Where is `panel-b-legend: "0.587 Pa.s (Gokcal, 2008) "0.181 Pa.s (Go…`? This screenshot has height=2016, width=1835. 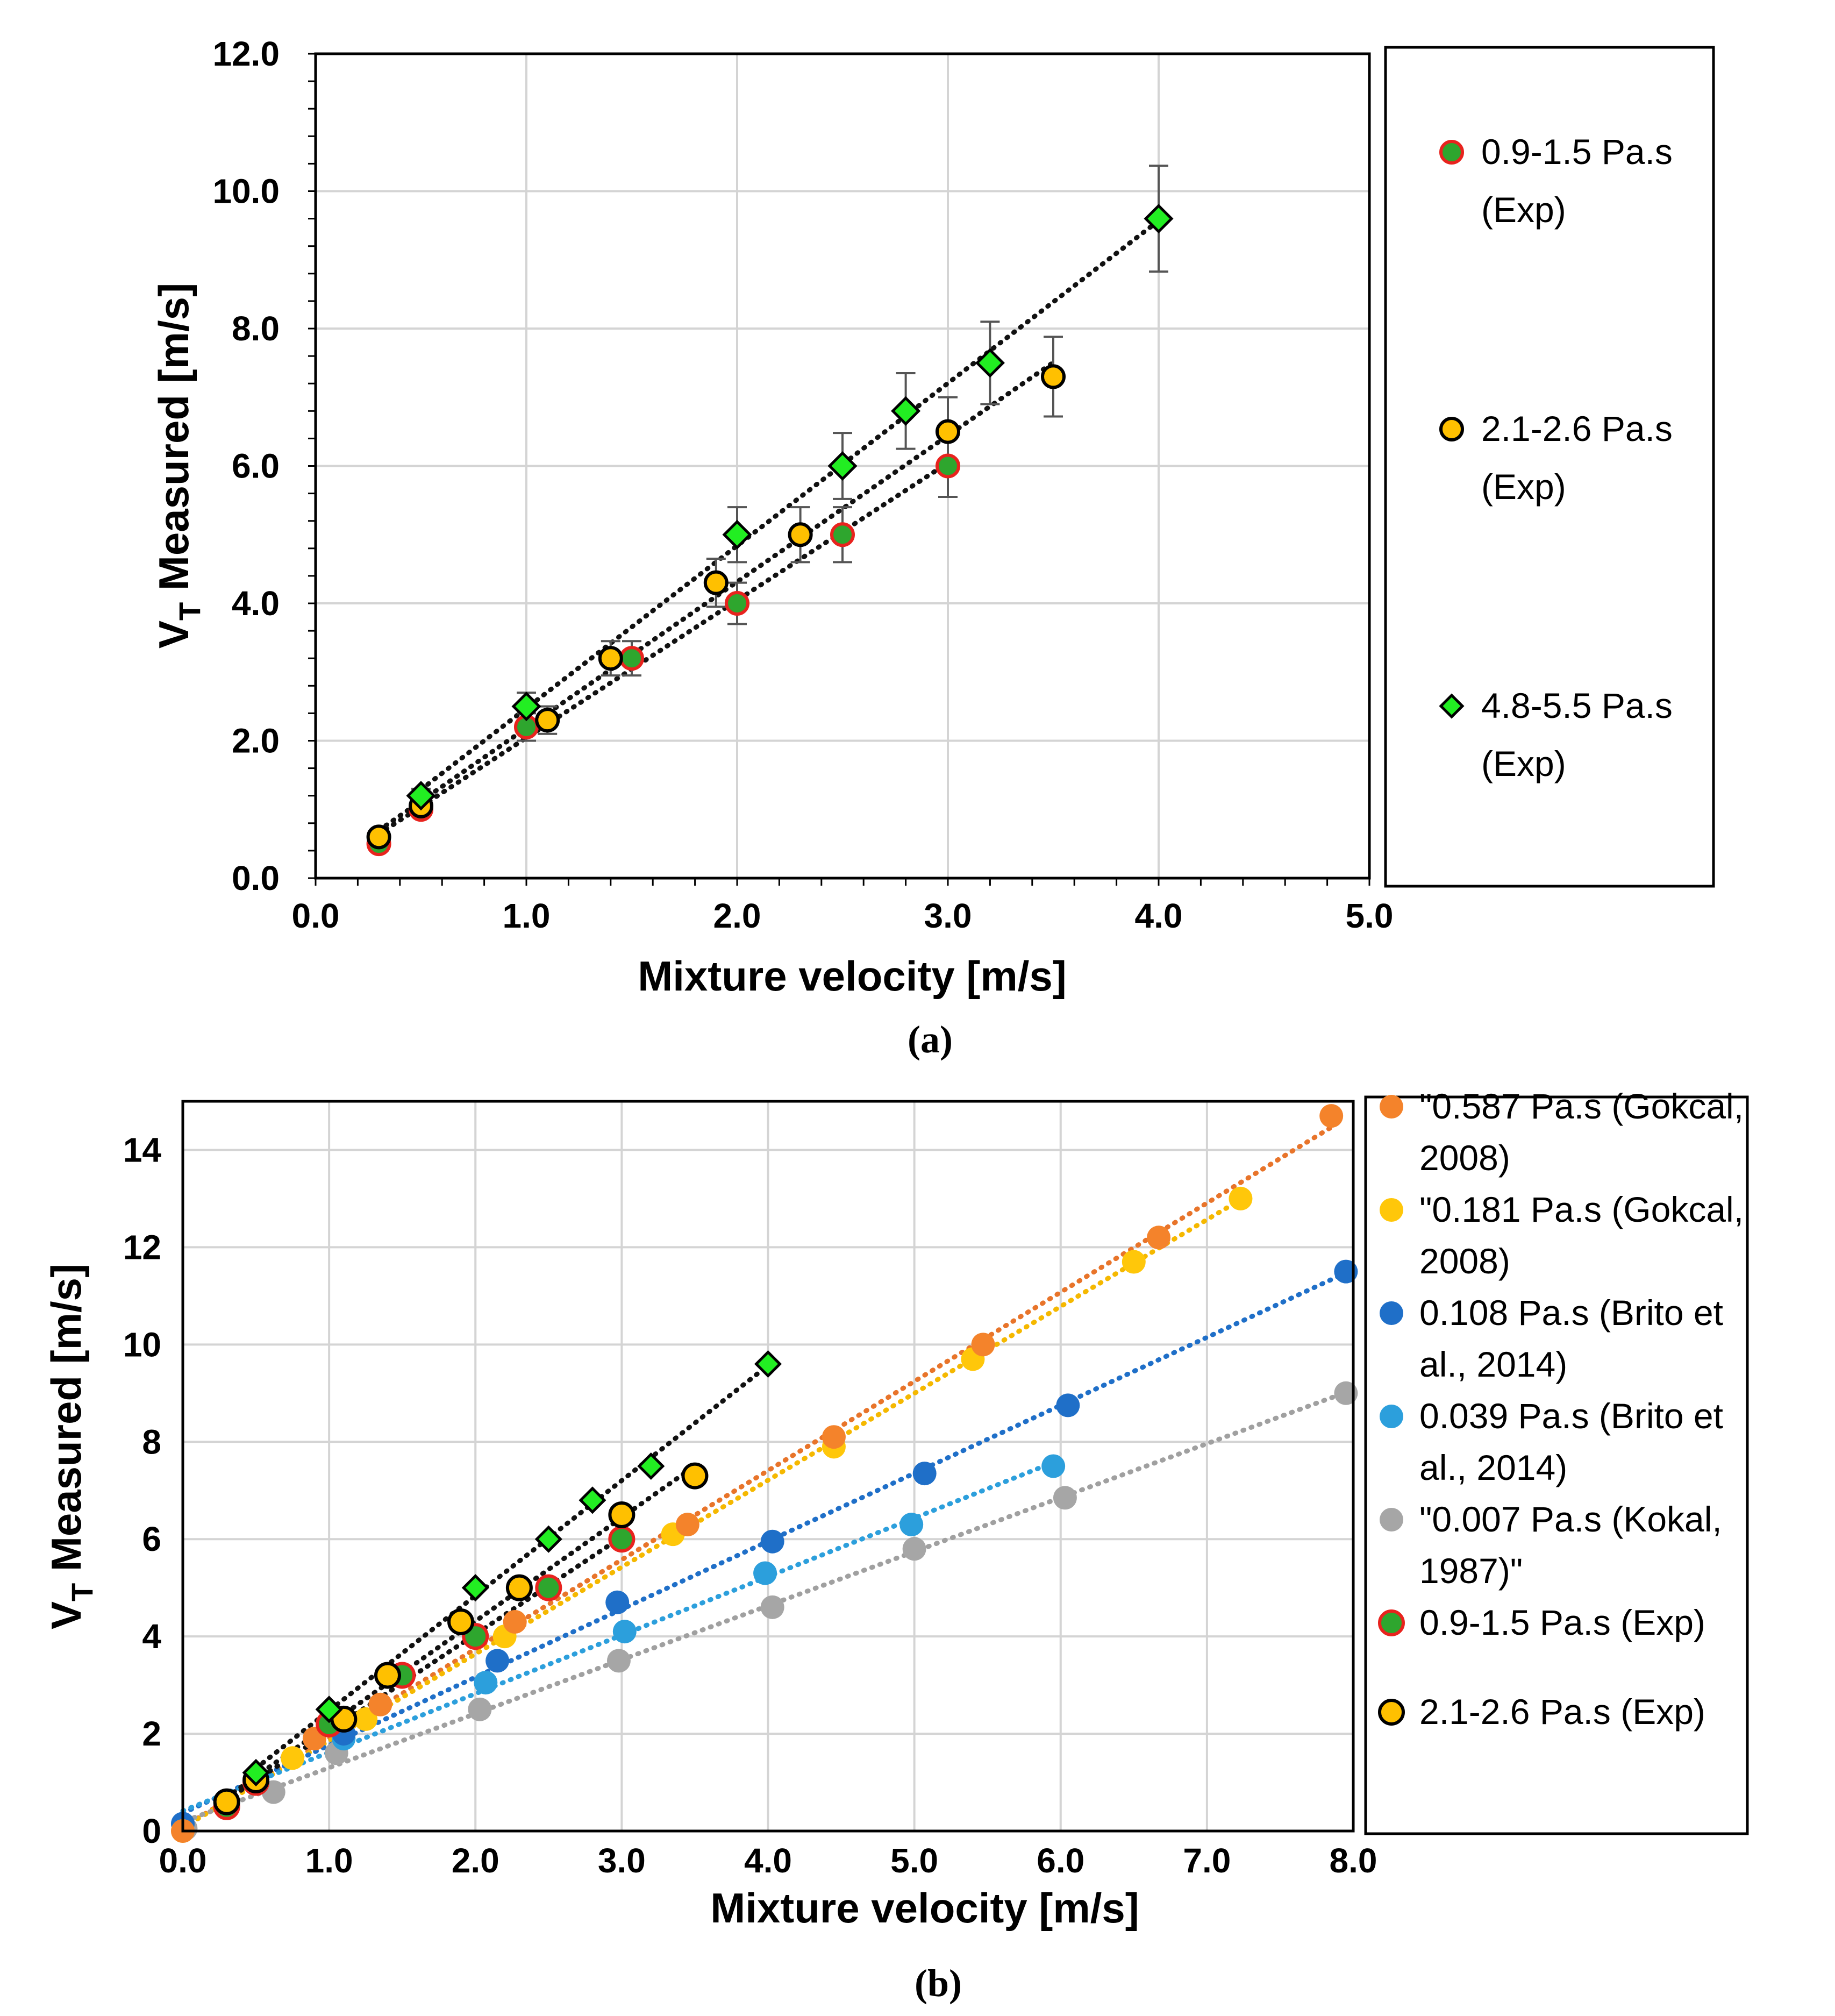 panel-b-legend: "0.587 Pa.s (Gokcal, 2008) "0.181 Pa.s (Go… is located at coordinates (1561, 1409).